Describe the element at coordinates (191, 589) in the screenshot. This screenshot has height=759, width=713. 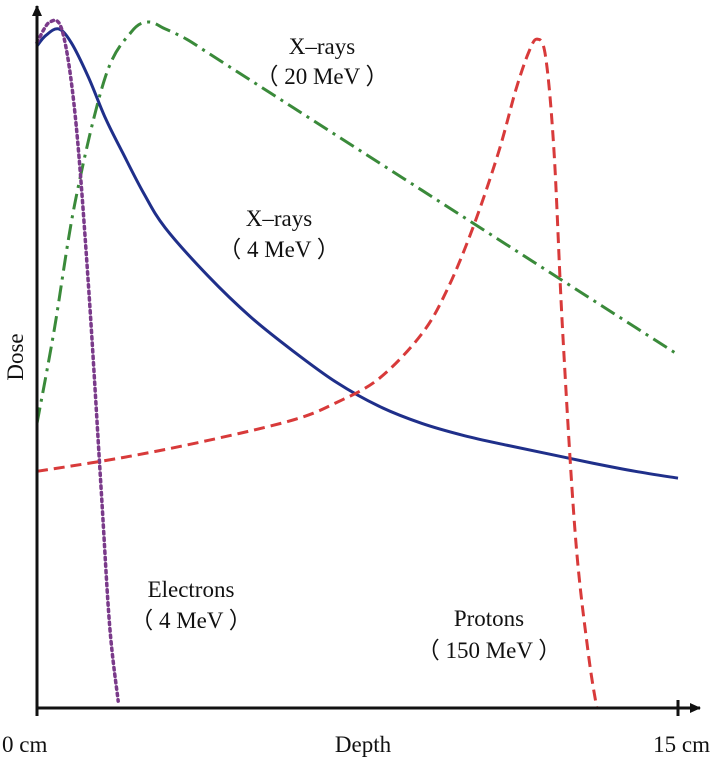
I see `annotation-electrons-line1: Electrons` at that location.